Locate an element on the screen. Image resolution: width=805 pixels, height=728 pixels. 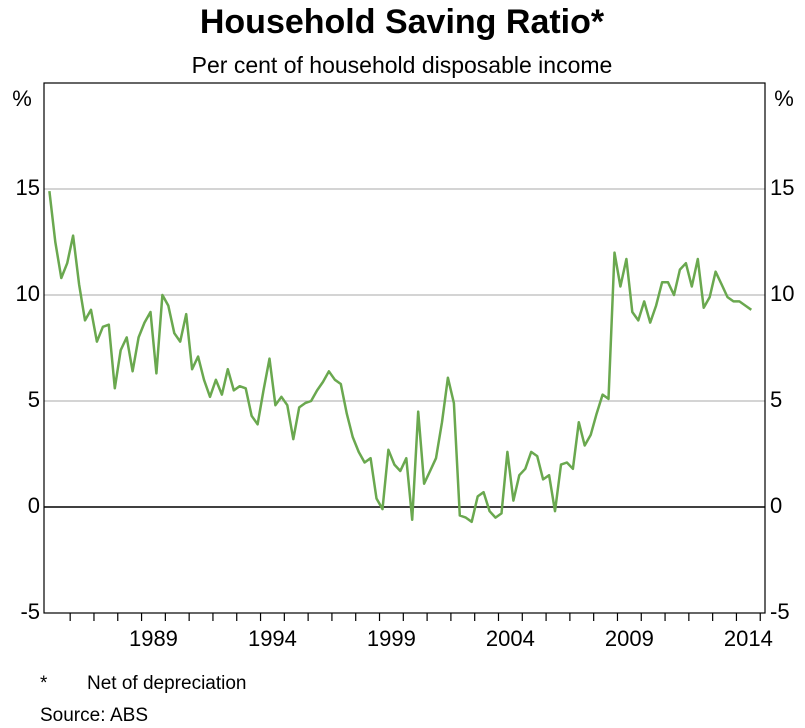
y-tick-label-right: -5 is located at coordinates (780, 611).